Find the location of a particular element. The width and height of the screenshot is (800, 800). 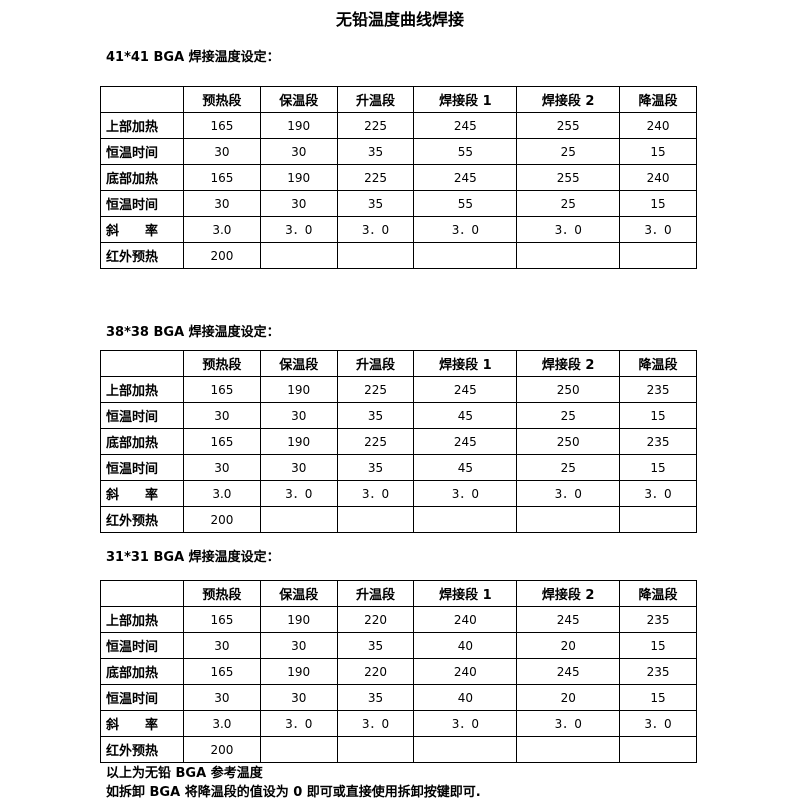

table-cell: 40 is located at coordinates (465, 645).